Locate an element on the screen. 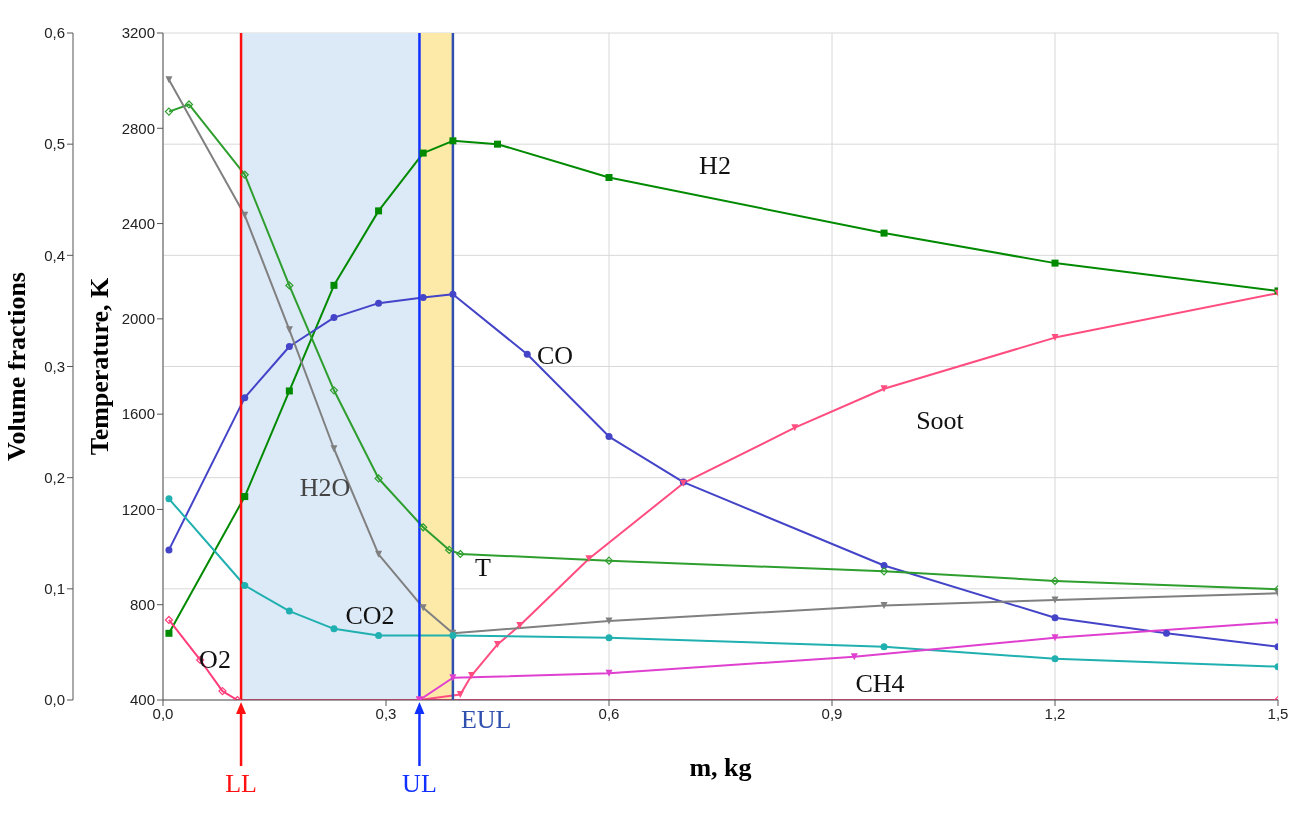 The width and height of the screenshot is (1296, 813). series-label: CH4 is located at coordinates (880, 683).